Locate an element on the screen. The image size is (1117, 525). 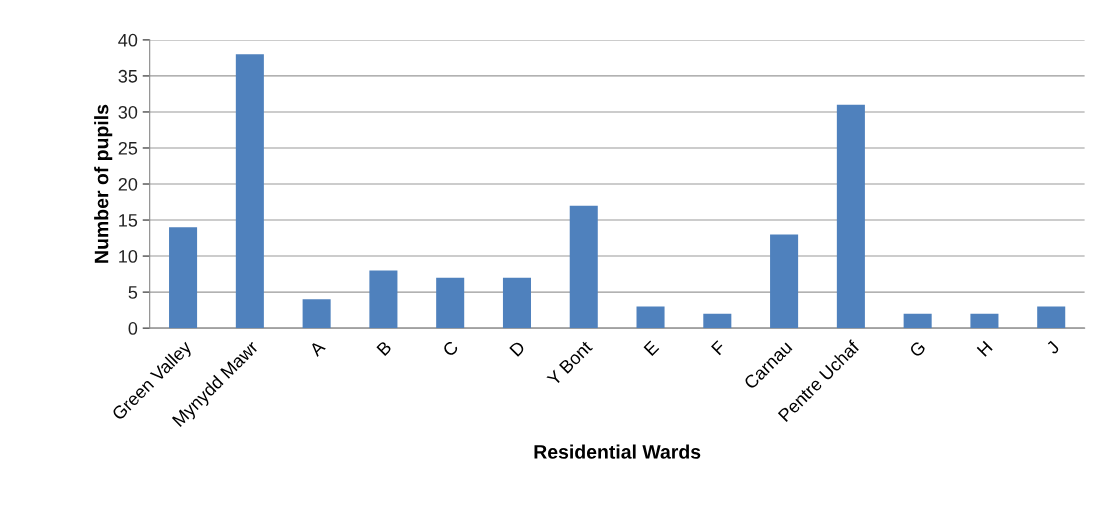
y-tick-label: 25 is located at coordinates (128, 148).